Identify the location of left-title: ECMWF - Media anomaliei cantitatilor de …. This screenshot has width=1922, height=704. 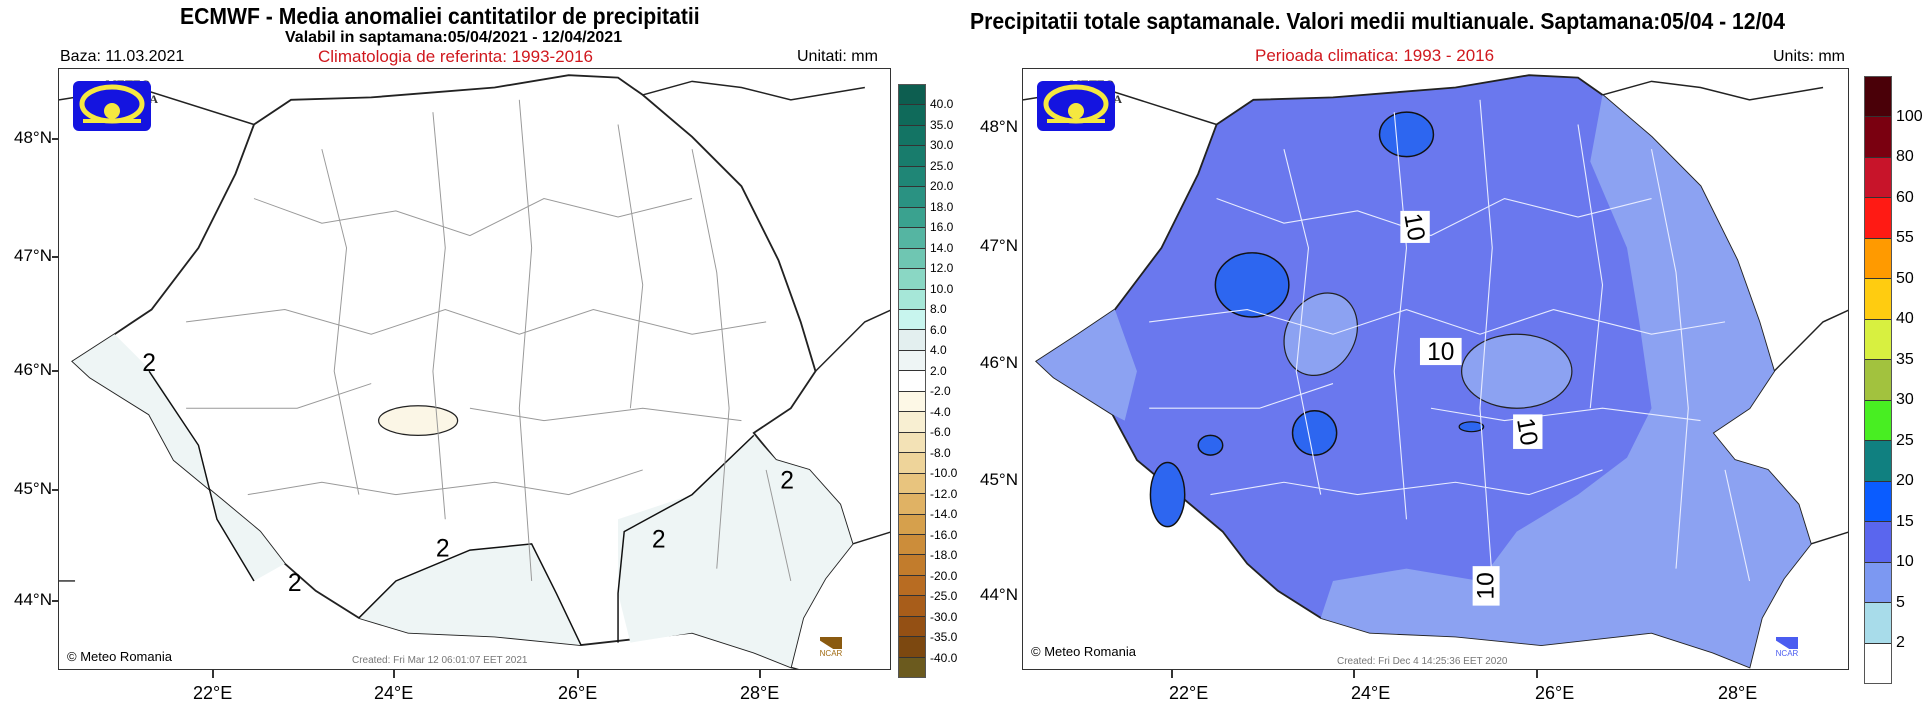
(440, 16).